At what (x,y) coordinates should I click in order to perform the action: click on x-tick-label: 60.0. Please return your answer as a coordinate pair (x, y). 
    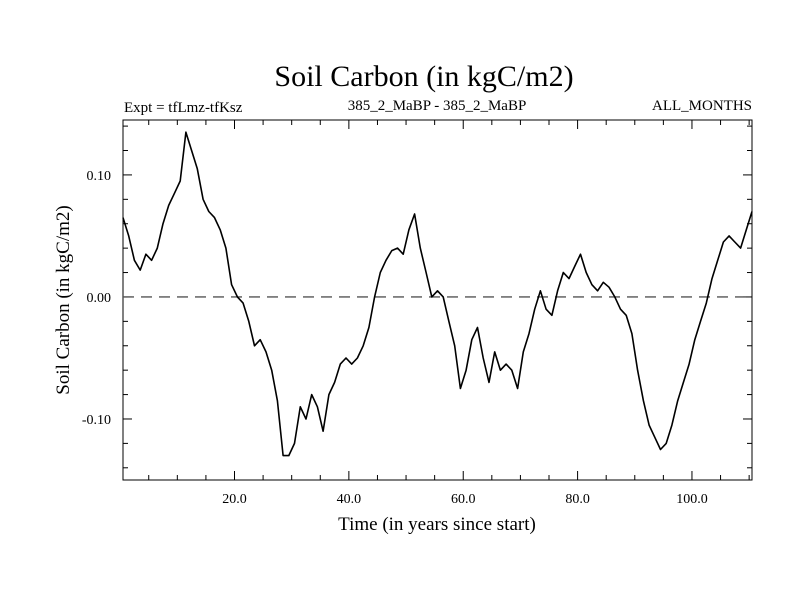
    Looking at the image, I should click on (463, 499).